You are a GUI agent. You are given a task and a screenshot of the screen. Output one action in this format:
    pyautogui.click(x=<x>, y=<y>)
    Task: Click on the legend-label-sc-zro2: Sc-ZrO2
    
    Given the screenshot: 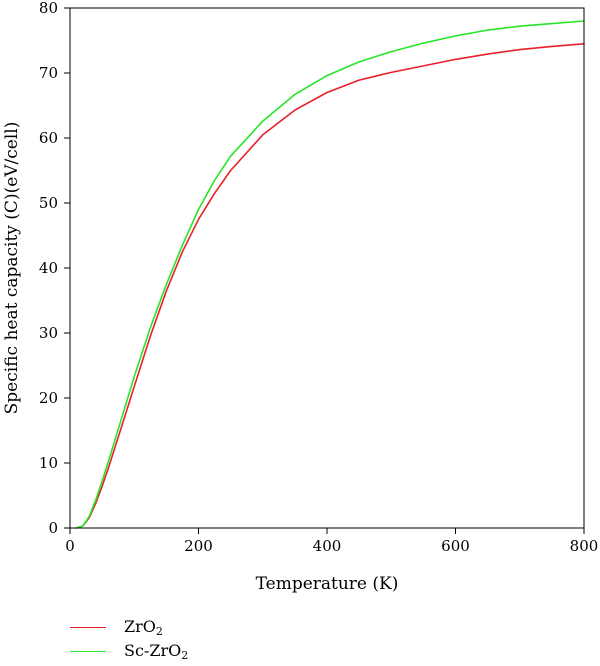 What is the action you would take?
    pyautogui.click(x=156, y=651)
    